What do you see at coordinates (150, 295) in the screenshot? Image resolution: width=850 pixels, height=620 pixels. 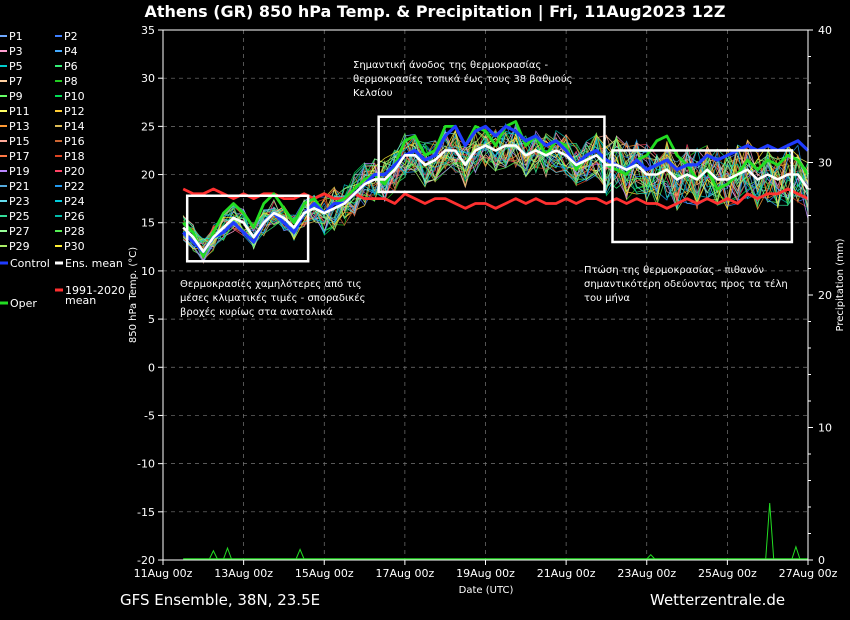 I see `y-axis-left: 35 30 25 20 15 10 5 0 -5 -10 -15 -20` at bounding box center [150, 295].